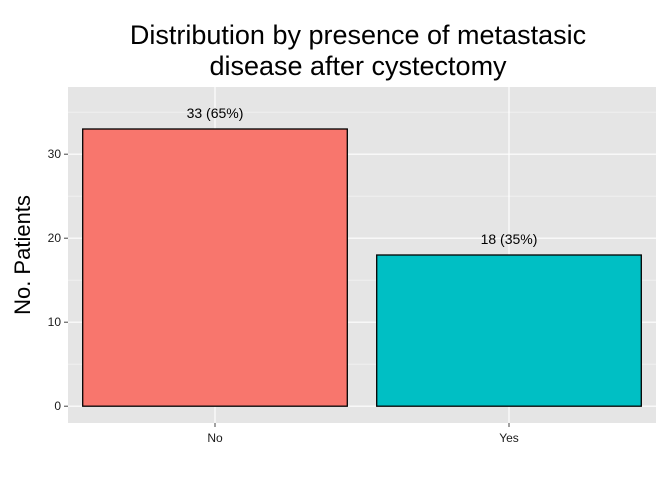 This screenshot has height=480, width=672. What do you see at coordinates (215, 113) in the screenshot?
I see `data-label-no: 33 (65%)` at bounding box center [215, 113].